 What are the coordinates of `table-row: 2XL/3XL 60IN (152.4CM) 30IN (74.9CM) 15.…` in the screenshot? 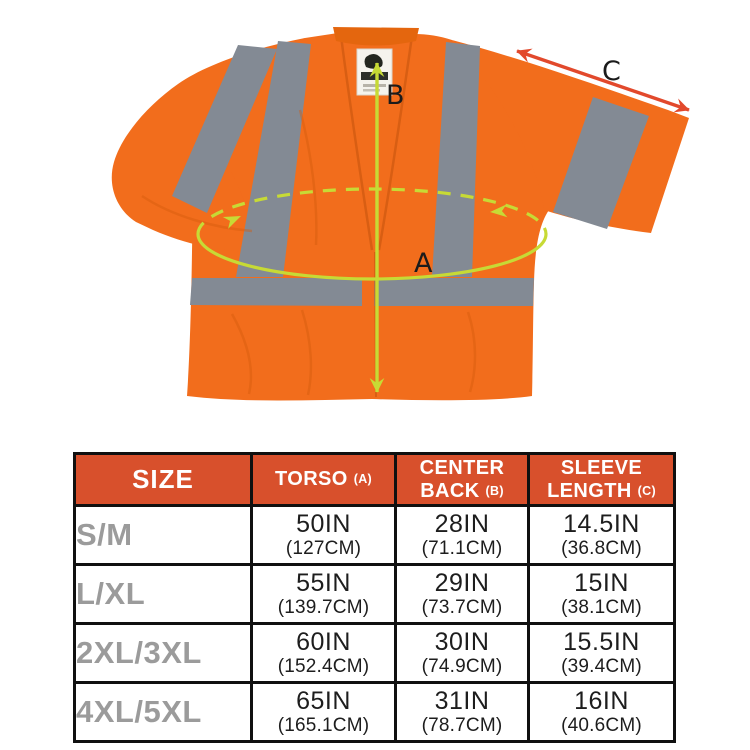 It's located at (374, 653).